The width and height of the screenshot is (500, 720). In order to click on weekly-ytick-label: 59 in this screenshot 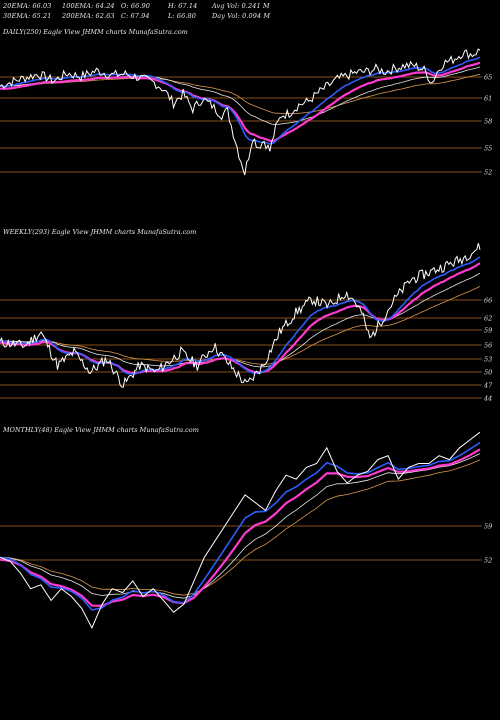, I will do `click(488, 331)`.